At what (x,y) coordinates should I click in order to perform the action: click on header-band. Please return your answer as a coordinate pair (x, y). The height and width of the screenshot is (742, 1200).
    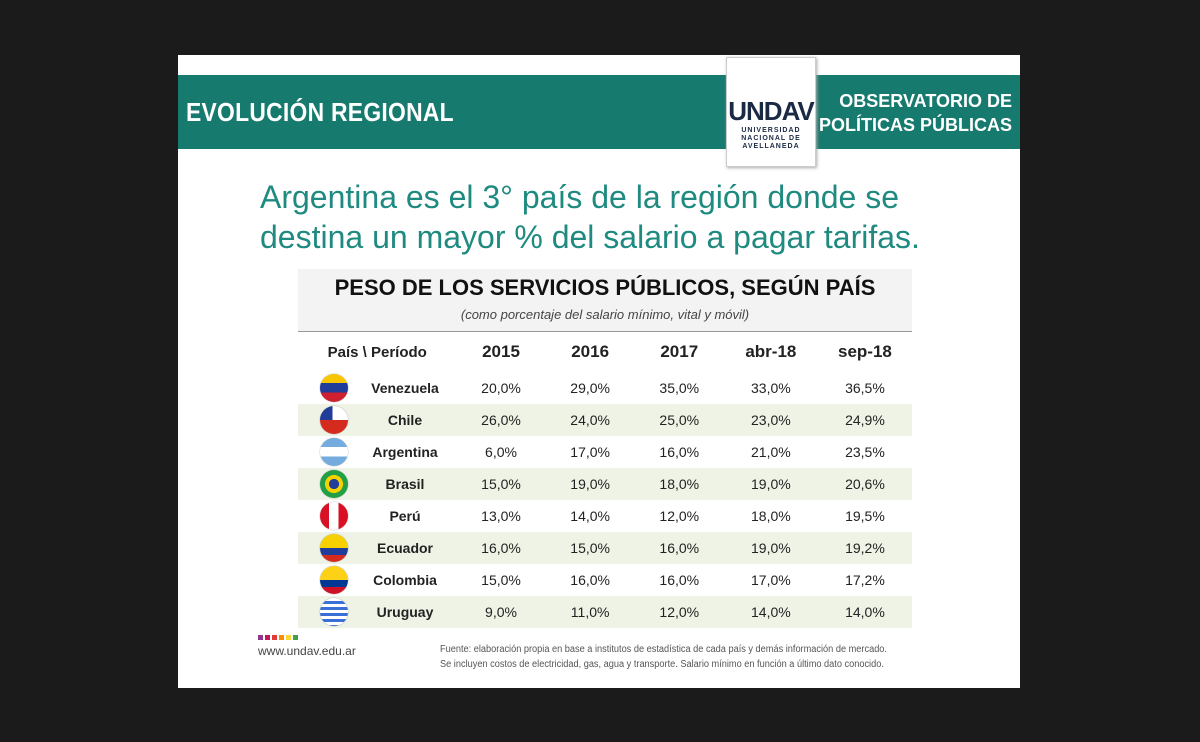
    Looking at the image, I should click on (599, 112).